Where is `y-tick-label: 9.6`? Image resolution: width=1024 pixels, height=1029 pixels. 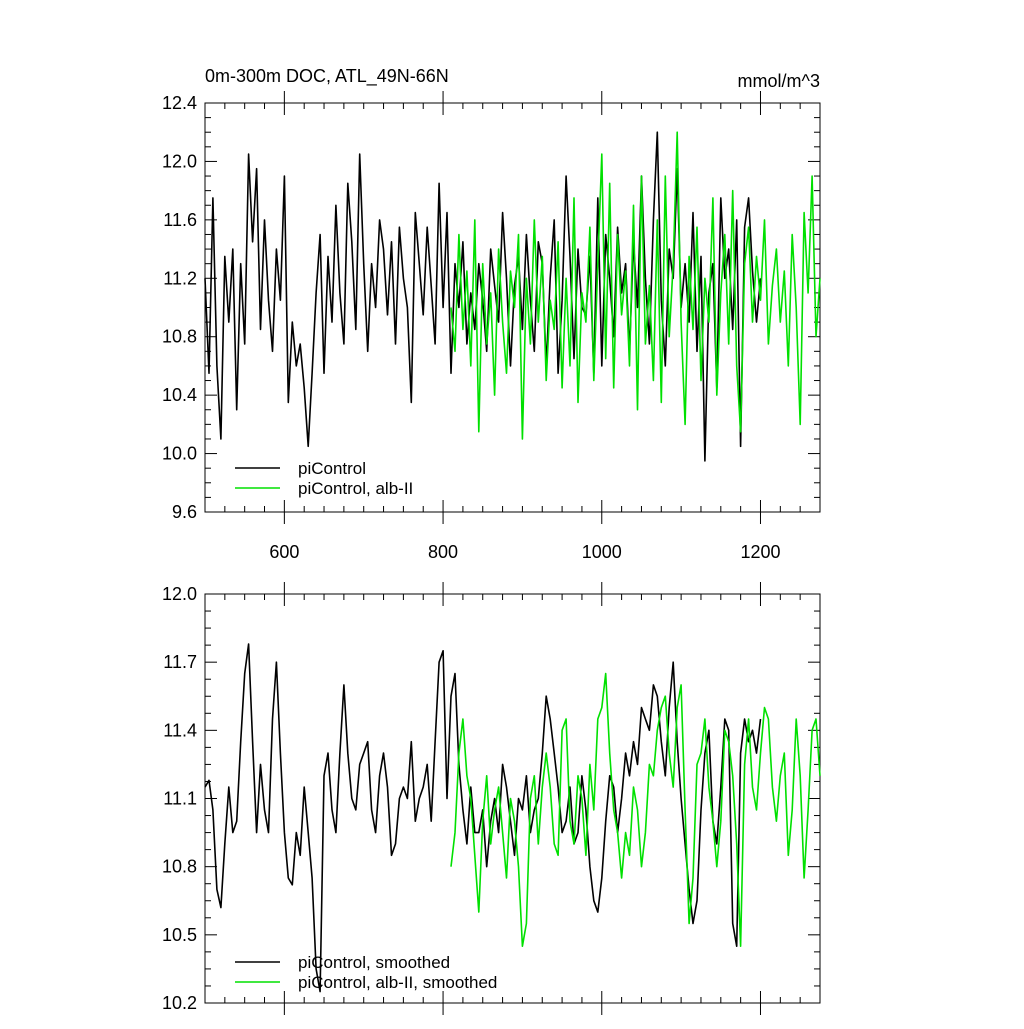 y-tick-label: 9.6 is located at coordinates (184, 512).